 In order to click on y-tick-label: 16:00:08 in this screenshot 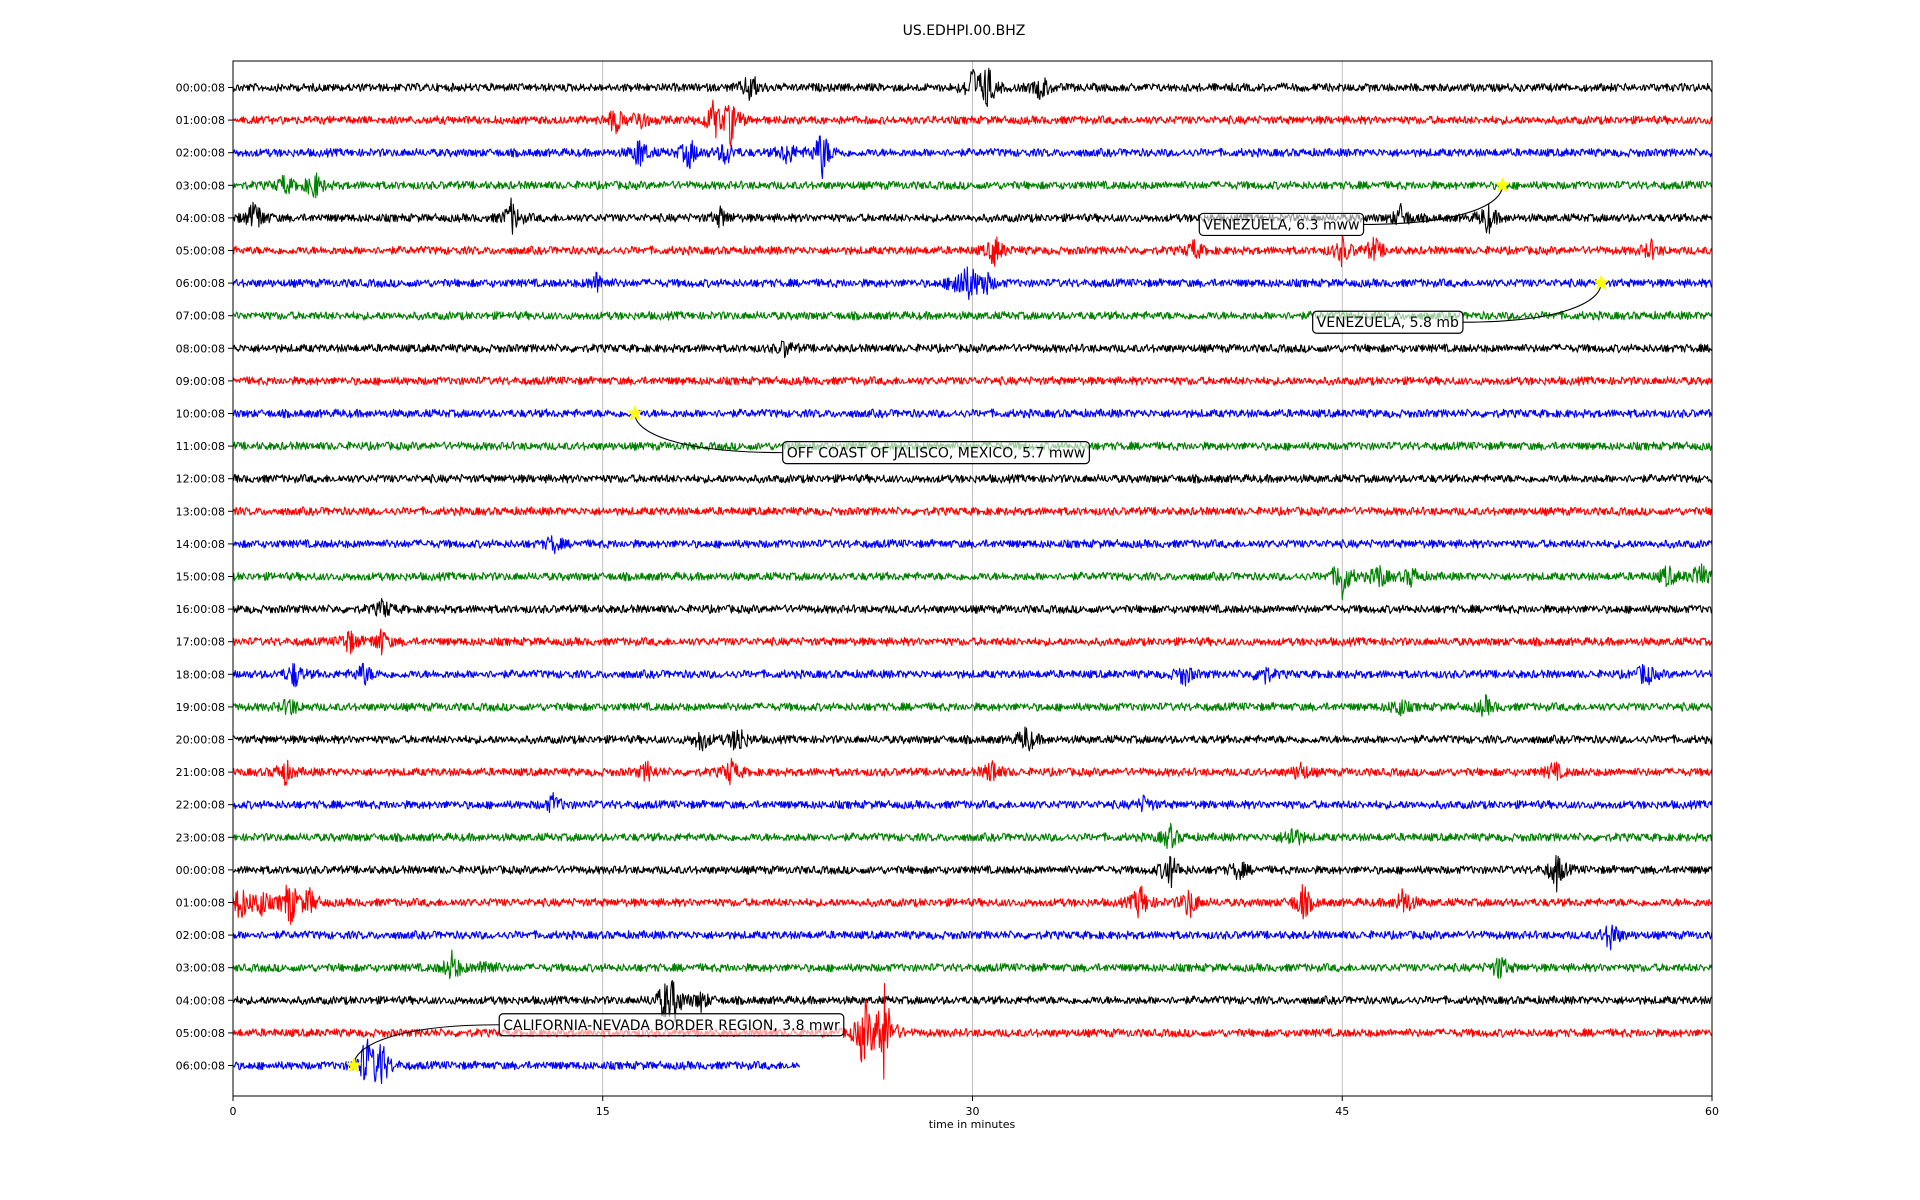, I will do `click(200, 609)`.